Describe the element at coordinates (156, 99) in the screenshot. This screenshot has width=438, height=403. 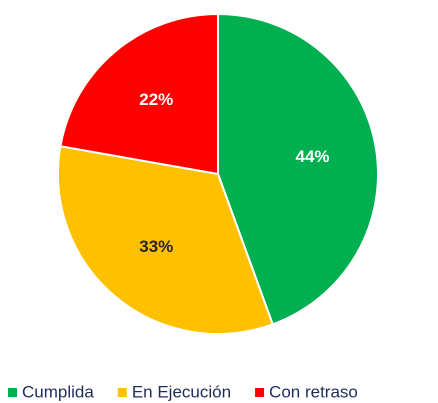
I see `data-label: 22%` at that location.